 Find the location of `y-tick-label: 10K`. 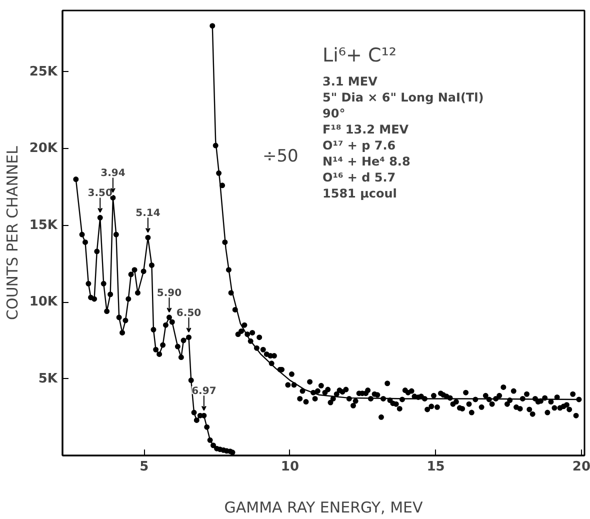

y-tick-label: 10K is located at coordinates (43, 302).